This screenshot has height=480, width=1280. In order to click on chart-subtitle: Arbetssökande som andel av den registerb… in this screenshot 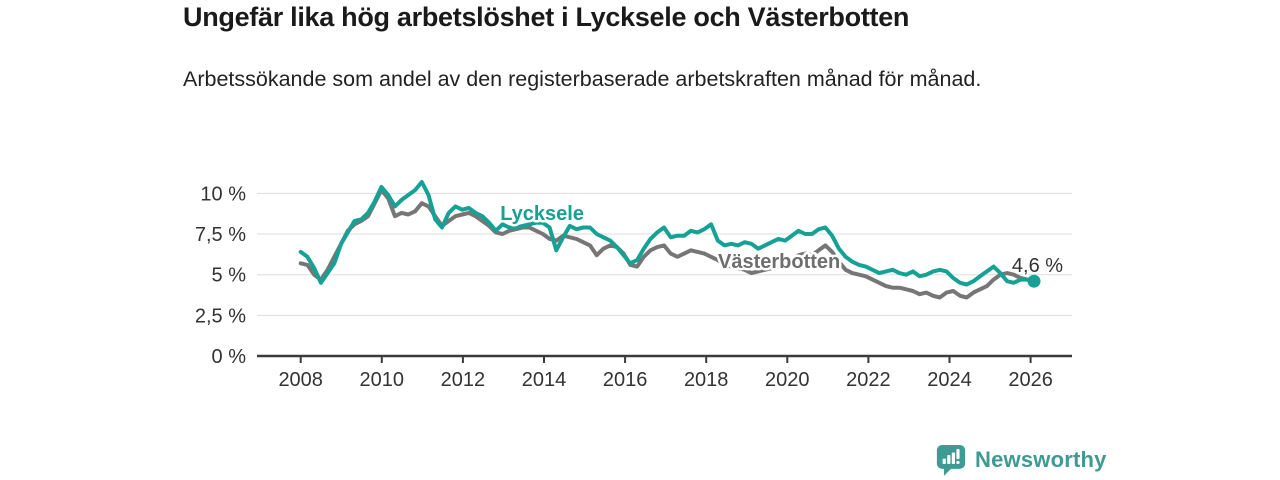, I will do `click(582, 79)`.